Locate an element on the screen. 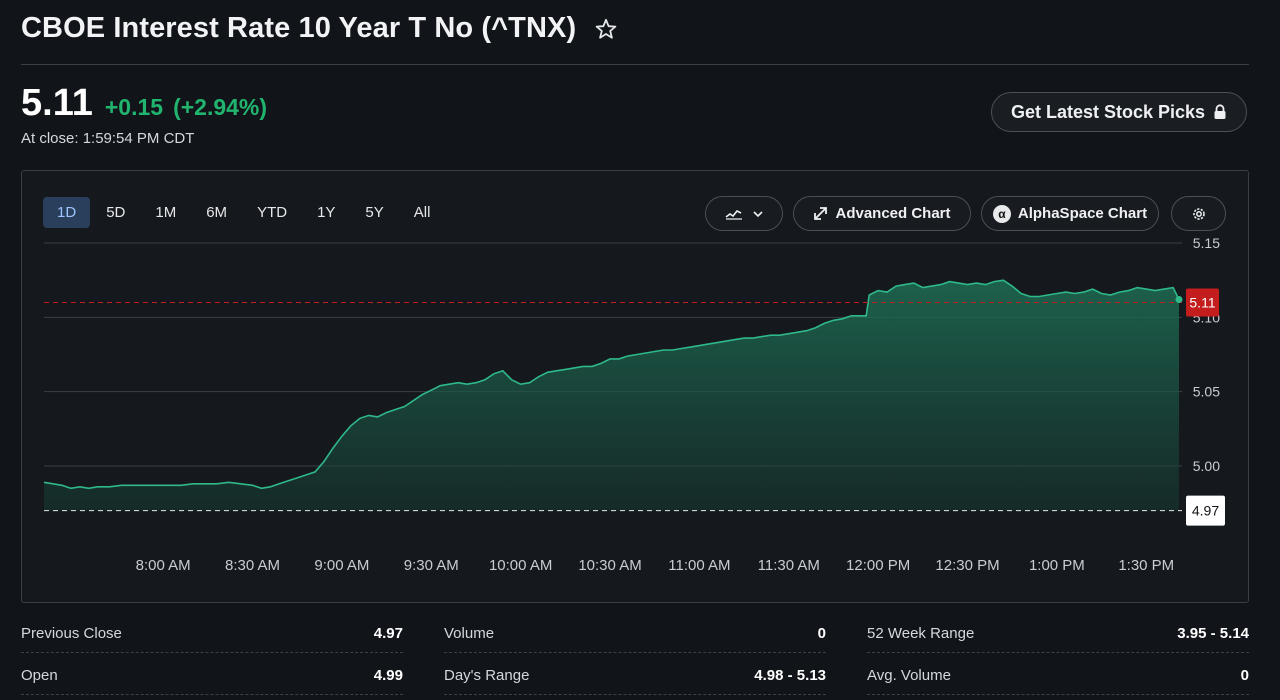 This screenshot has width=1280, height=700. y-tick-label: 5.00 is located at coordinates (1206, 466).